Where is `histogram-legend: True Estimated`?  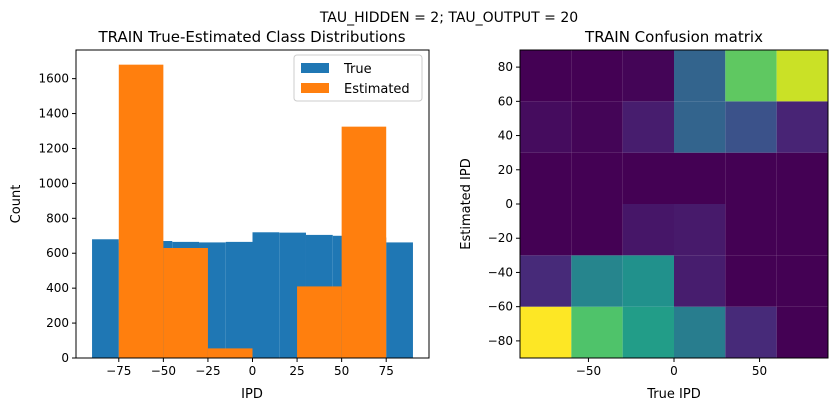 histogram-legend: True Estimated is located at coordinates (358, 78).